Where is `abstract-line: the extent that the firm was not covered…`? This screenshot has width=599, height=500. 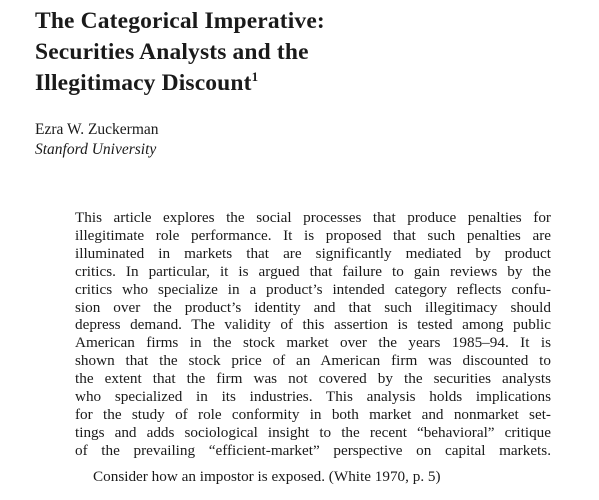
abstract-line: the extent that the firm was not covered… is located at coordinates (313, 379).